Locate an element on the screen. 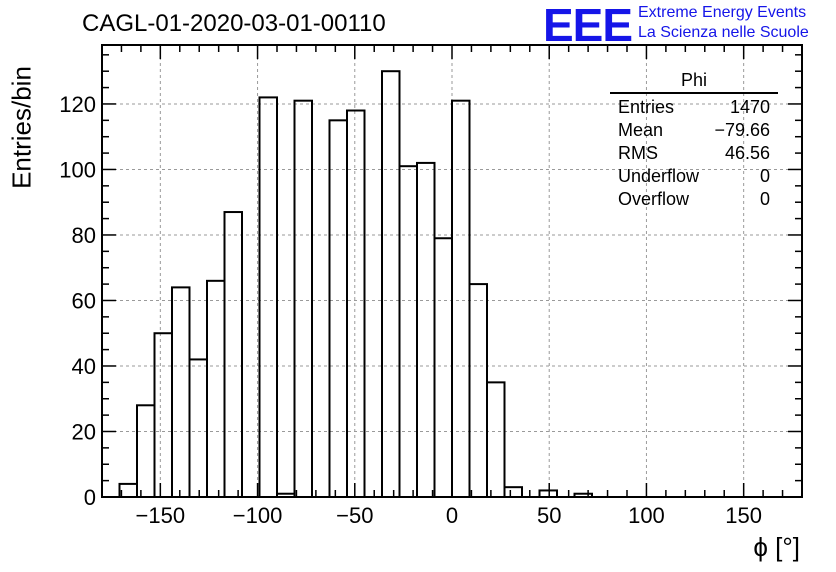 The height and width of the screenshot is (572, 836). logo-line-2: La Scienza nelle Scuole is located at coordinates (723, 32).